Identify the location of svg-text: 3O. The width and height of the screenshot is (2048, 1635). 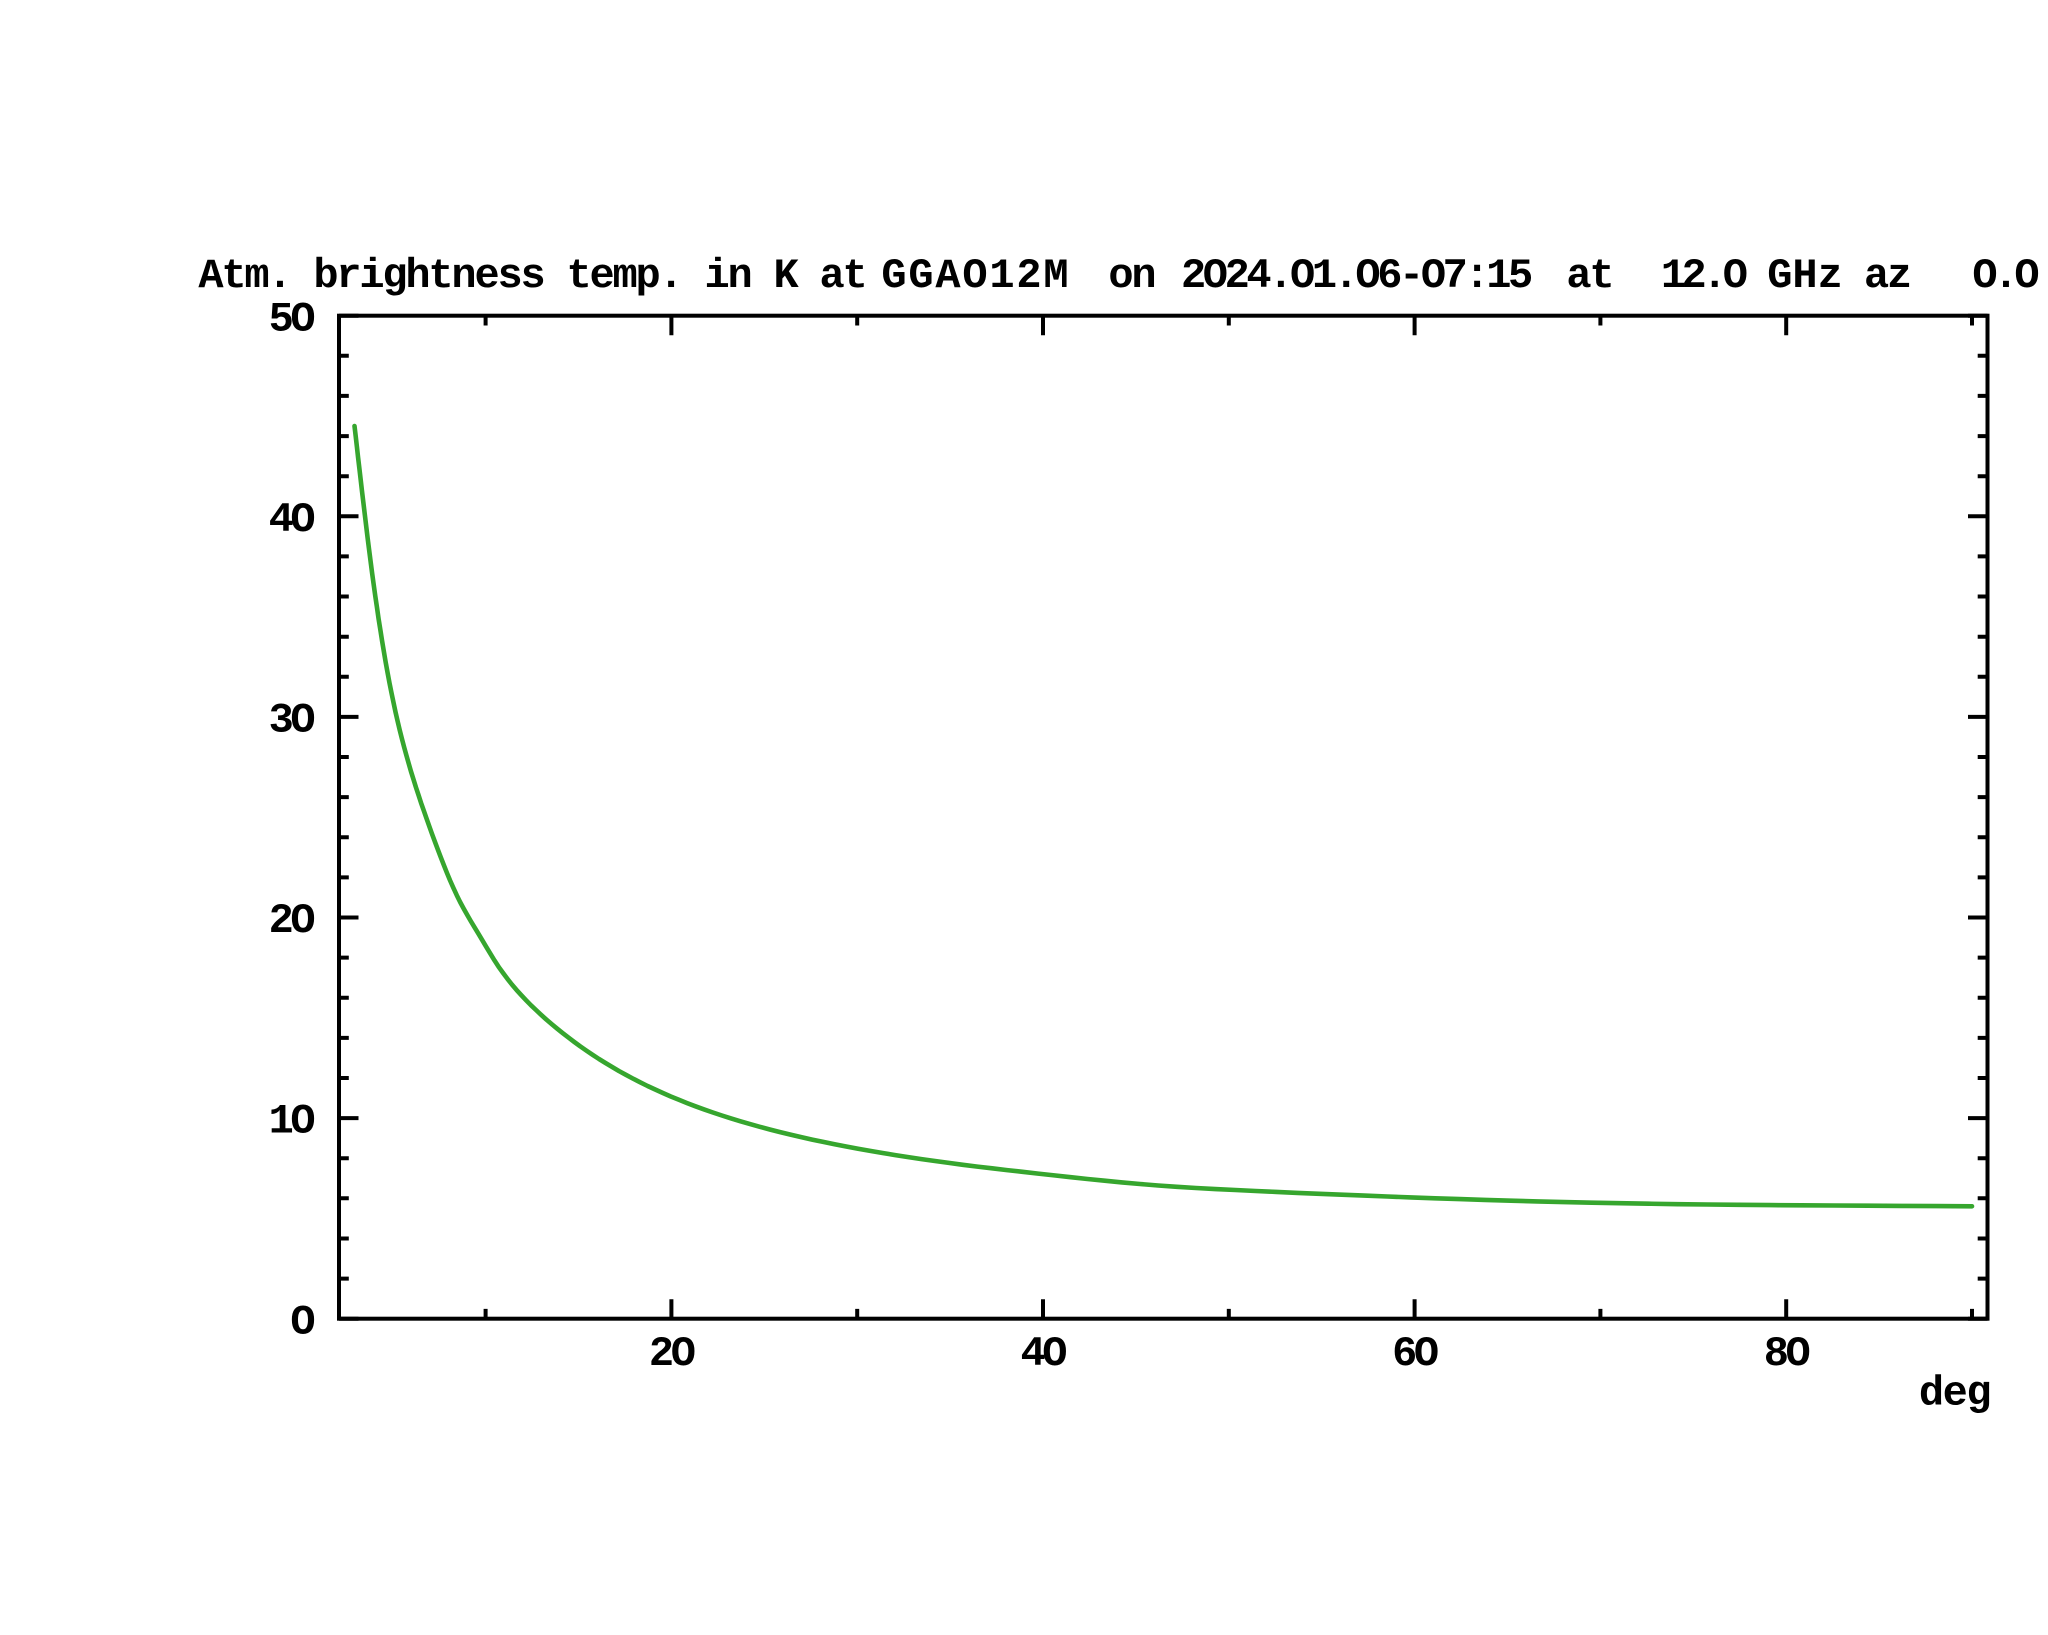
(292, 721).